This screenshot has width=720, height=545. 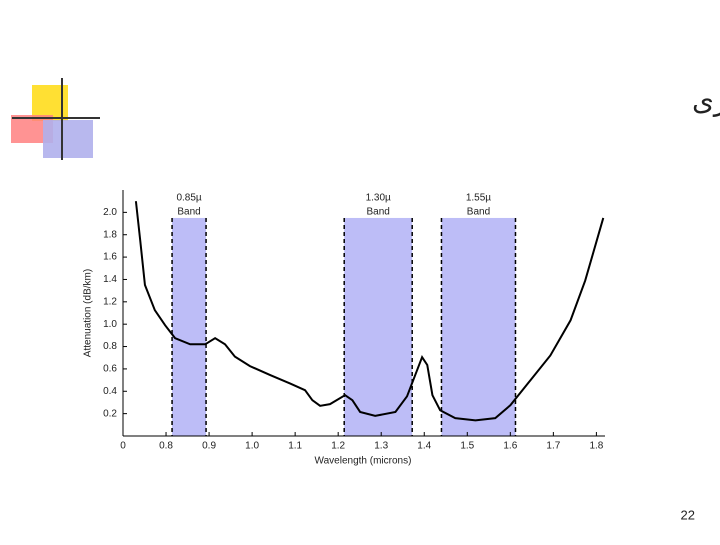 What do you see at coordinates (123, 446) in the screenshot?
I see `x-tick-label: 0` at bounding box center [123, 446].